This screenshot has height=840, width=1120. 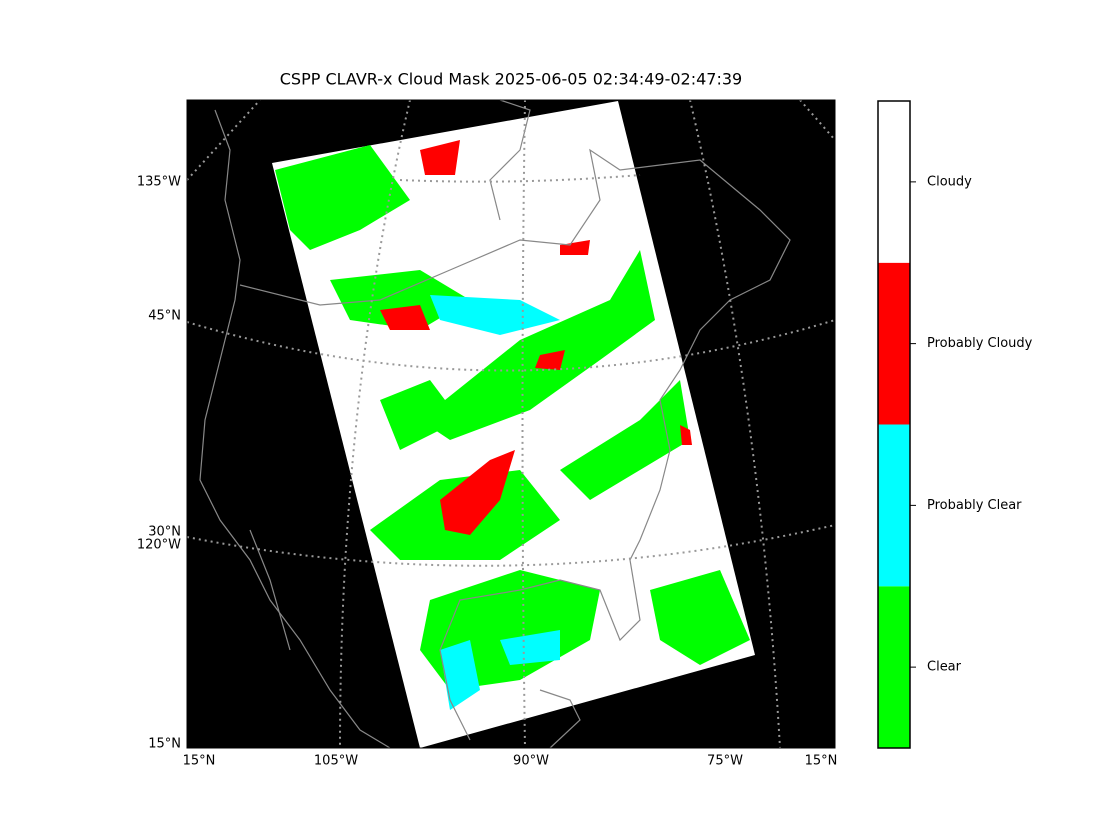 I want to click on lon-label: 135°W, so click(x=159, y=182).